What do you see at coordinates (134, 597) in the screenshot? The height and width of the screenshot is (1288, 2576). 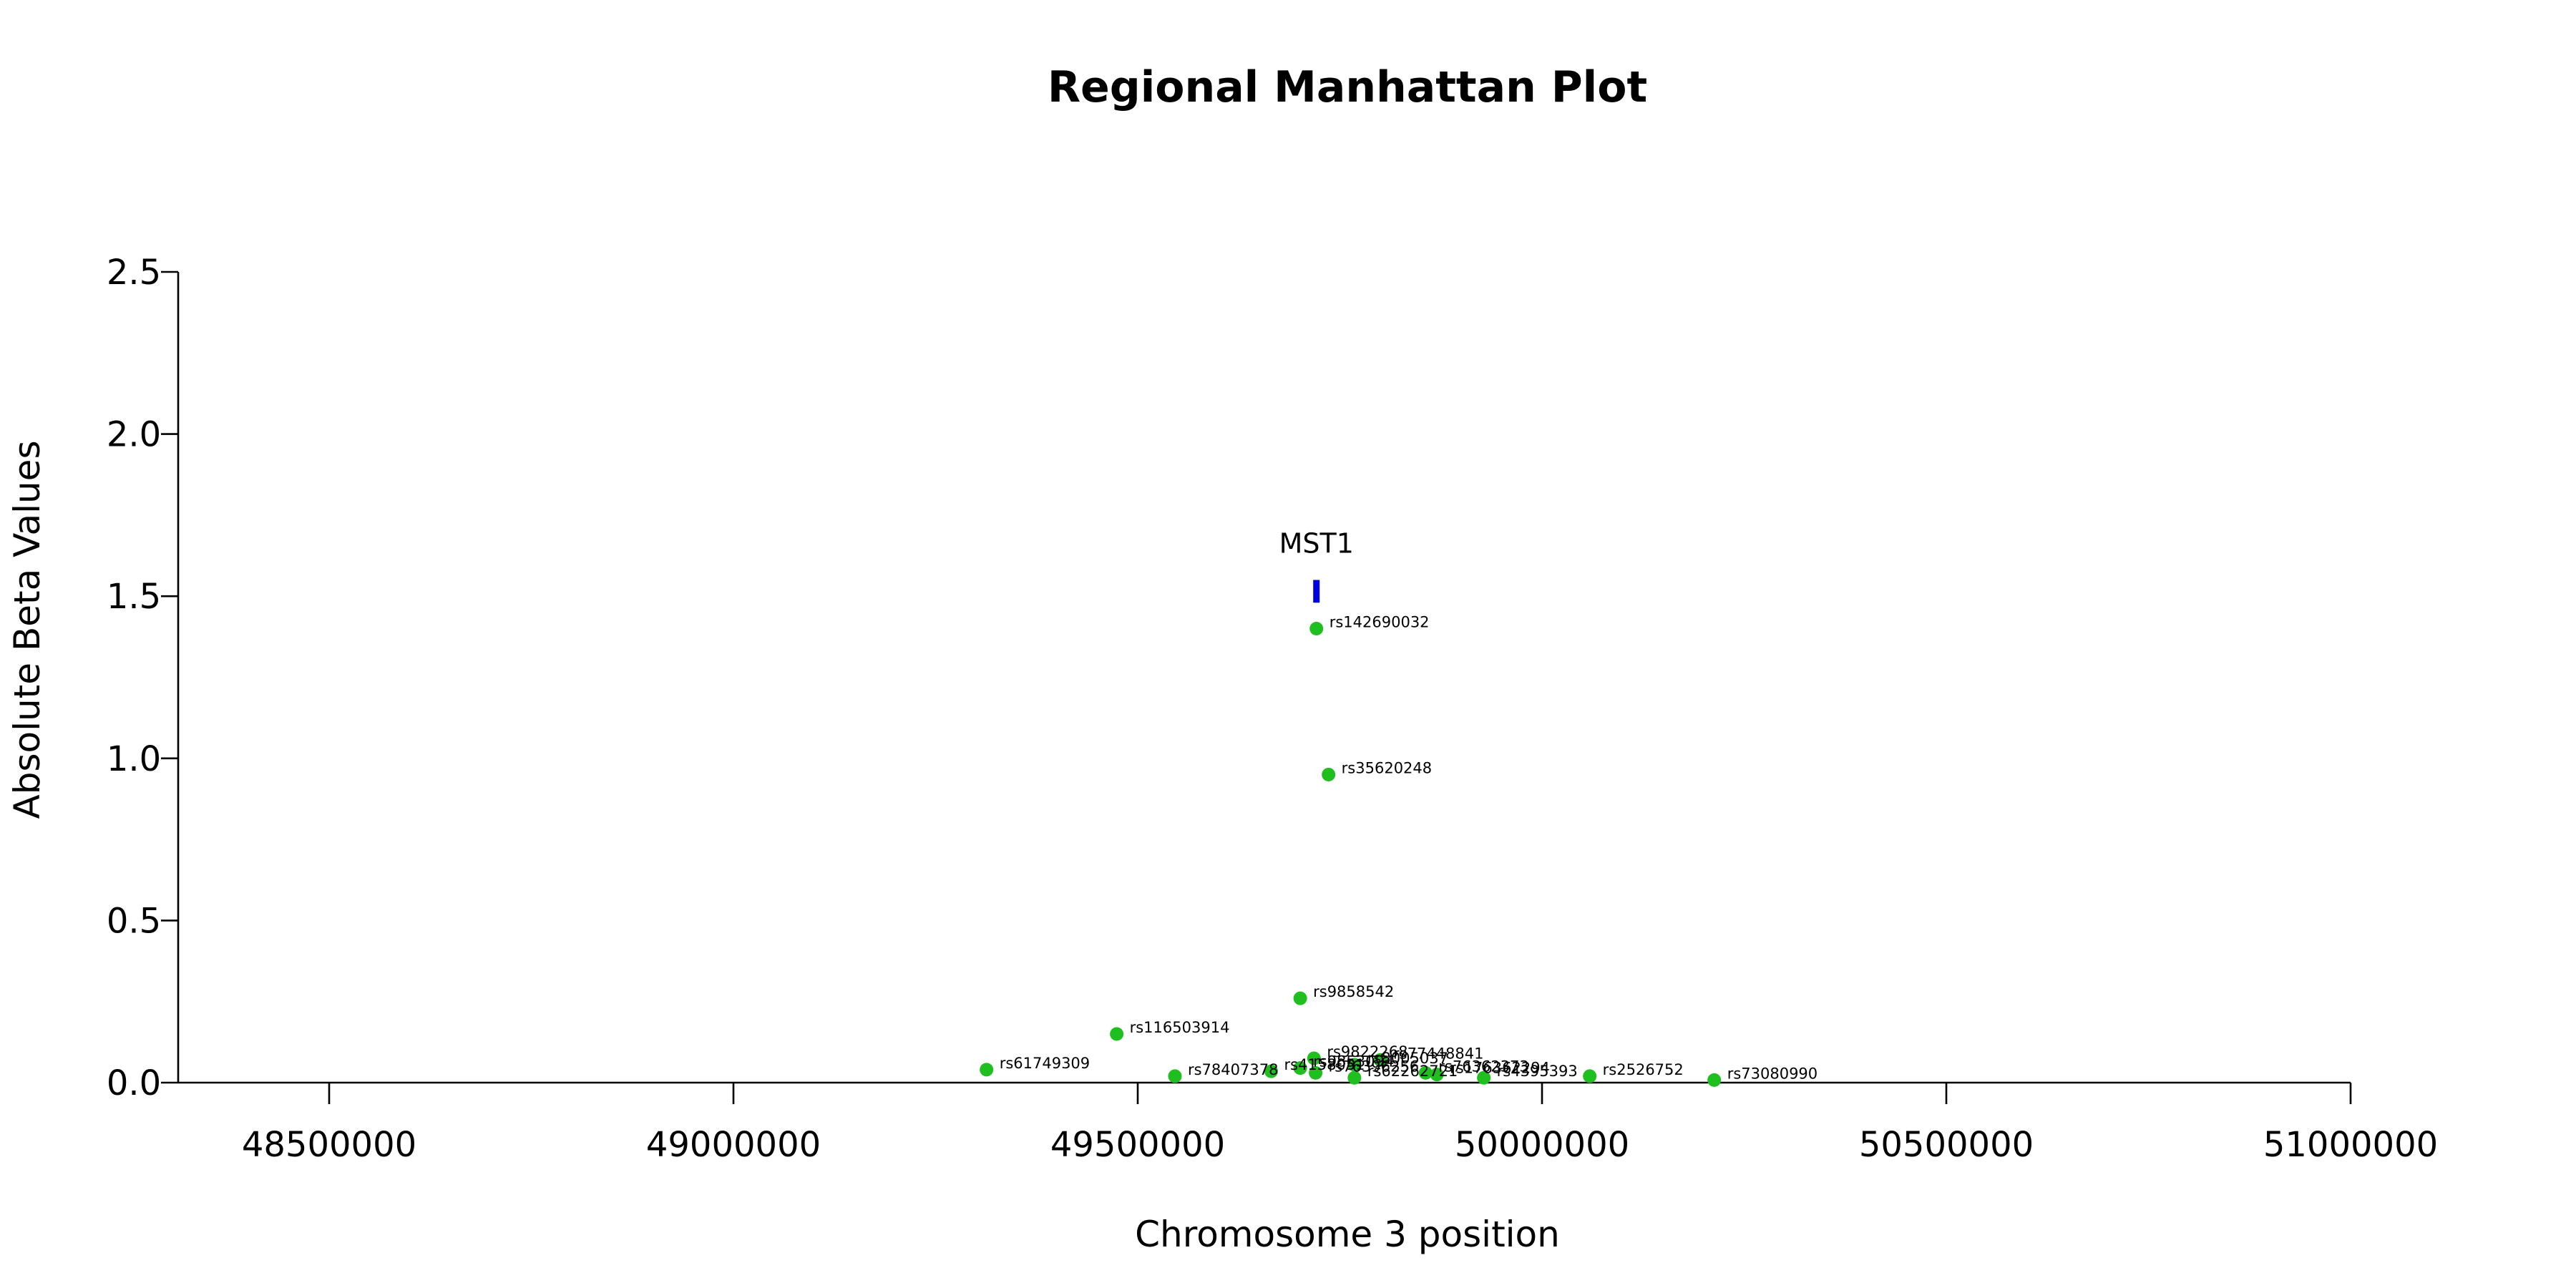 I see `y-tick-label: 1.5` at bounding box center [134, 597].